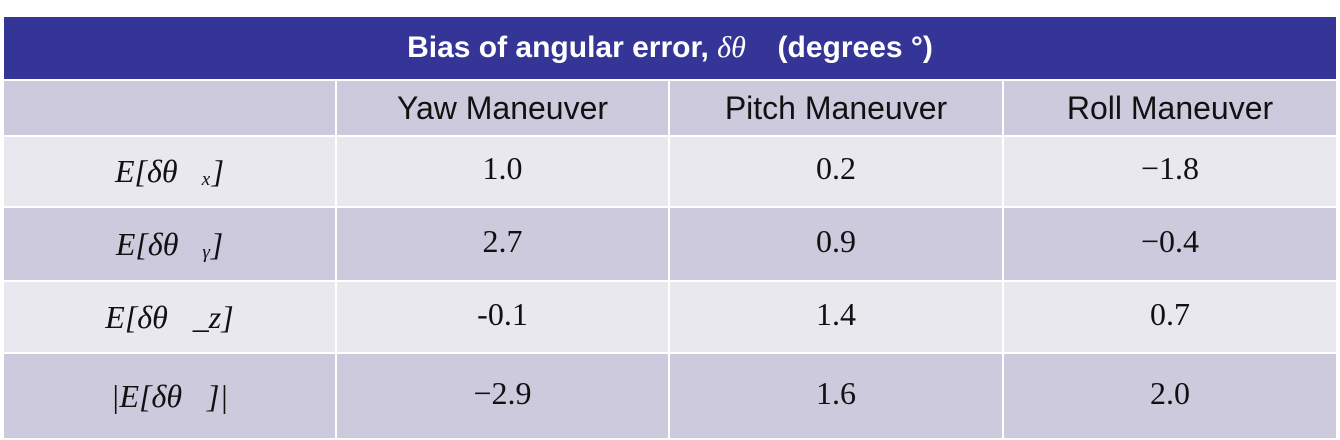 The image size is (1340, 440). I want to click on cell-value: 2.7, so click(502, 244).